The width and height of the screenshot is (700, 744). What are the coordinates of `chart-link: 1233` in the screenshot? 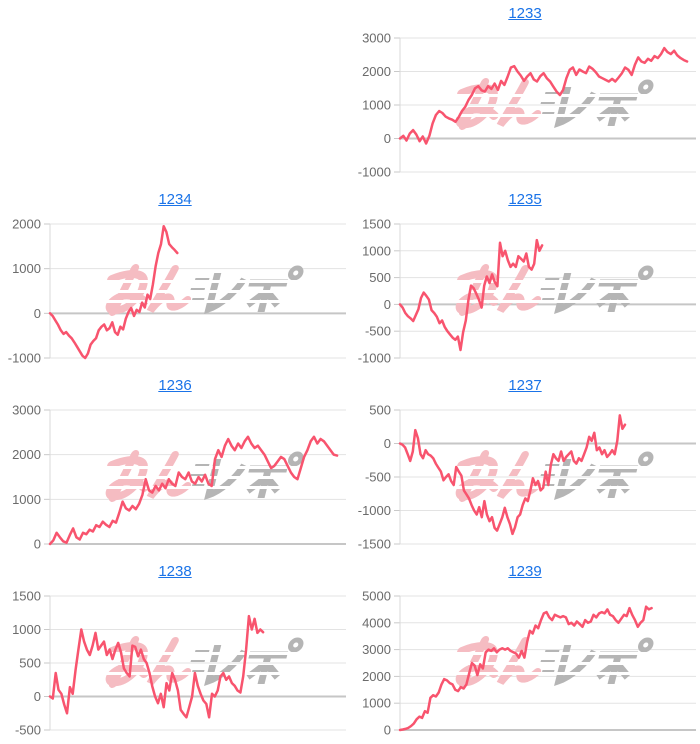 It's located at (525, 13).